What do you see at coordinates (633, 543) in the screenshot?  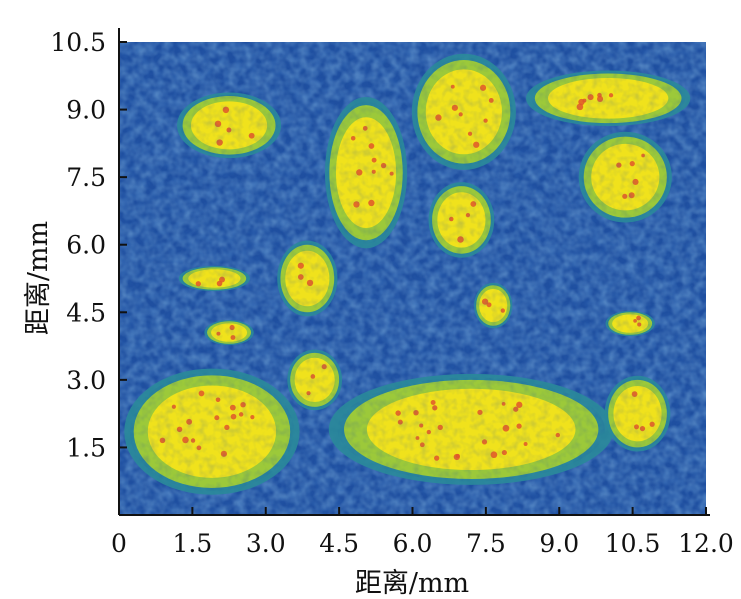 I see `x-tick-label: 10.5` at bounding box center [633, 543].